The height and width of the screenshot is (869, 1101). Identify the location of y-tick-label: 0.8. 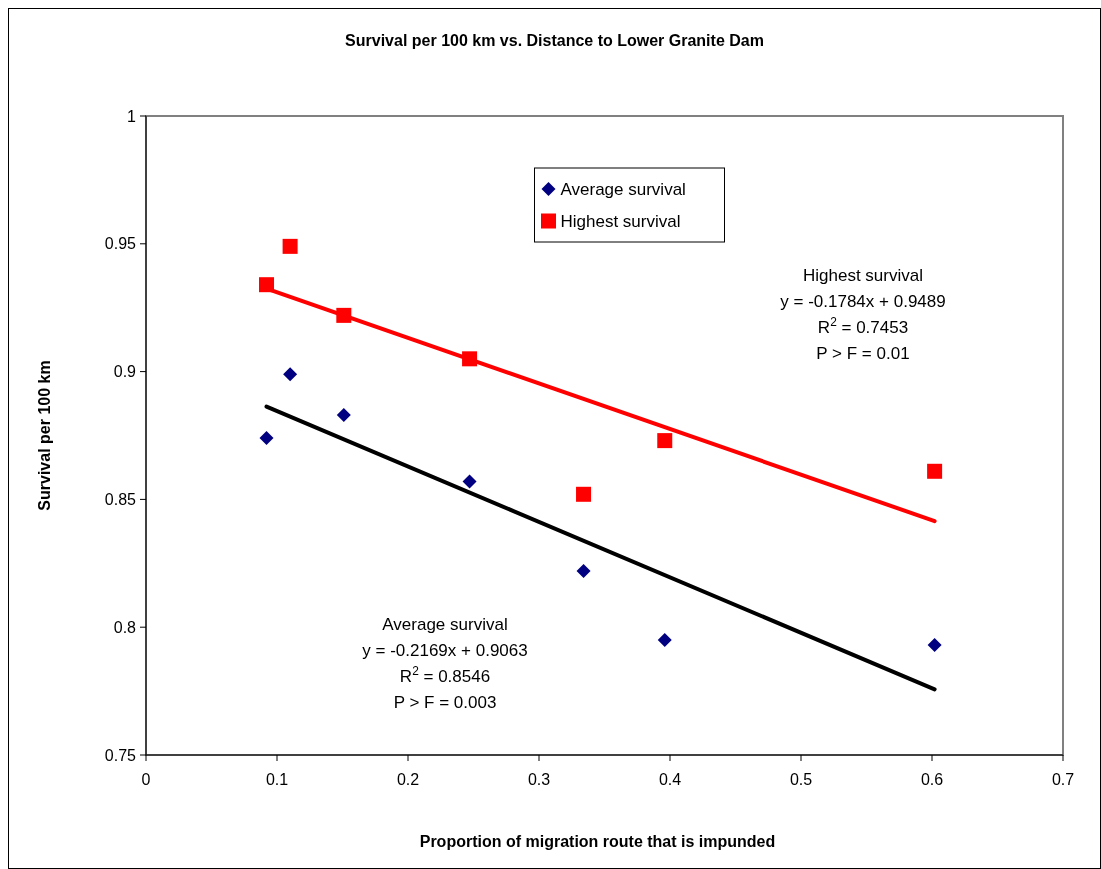
(125, 627).